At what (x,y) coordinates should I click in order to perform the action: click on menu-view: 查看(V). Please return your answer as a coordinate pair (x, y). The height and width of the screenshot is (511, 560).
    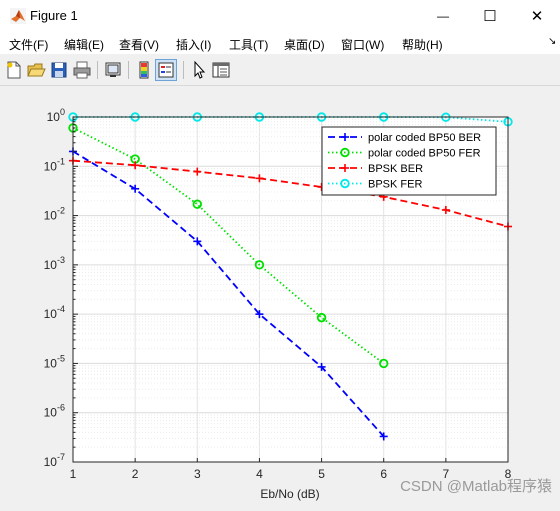
    Looking at the image, I should click on (139, 45).